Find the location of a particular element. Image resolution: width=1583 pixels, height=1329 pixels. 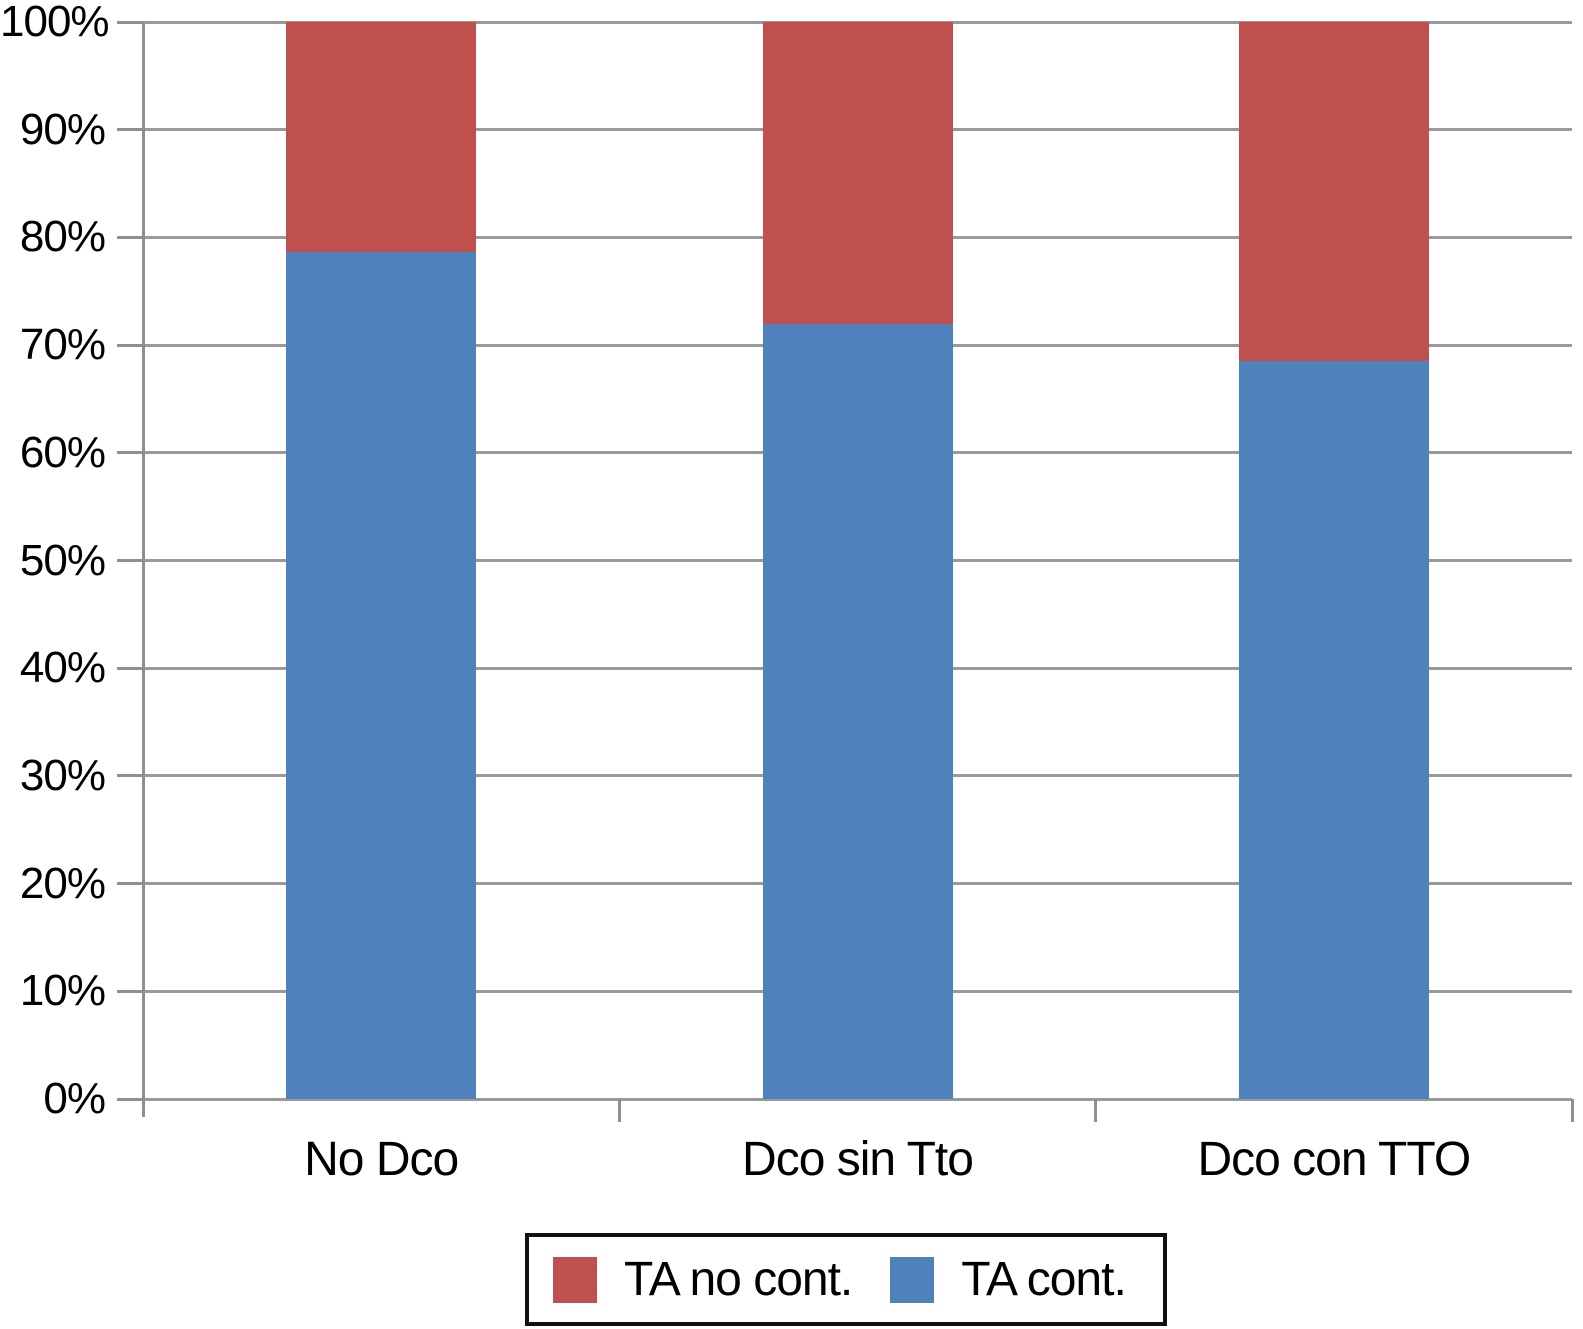

legend-item-ta-cont: TA cont. is located at coordinates (1008, 1279).